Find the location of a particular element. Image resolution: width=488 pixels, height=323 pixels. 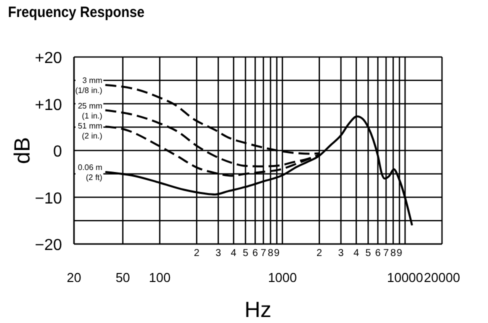

y-tick-label: +20 is located at coordinates (48, 58).